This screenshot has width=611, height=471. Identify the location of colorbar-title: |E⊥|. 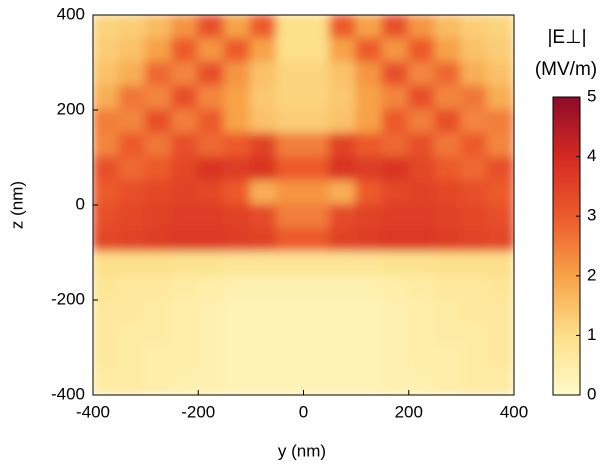
(566, 37).